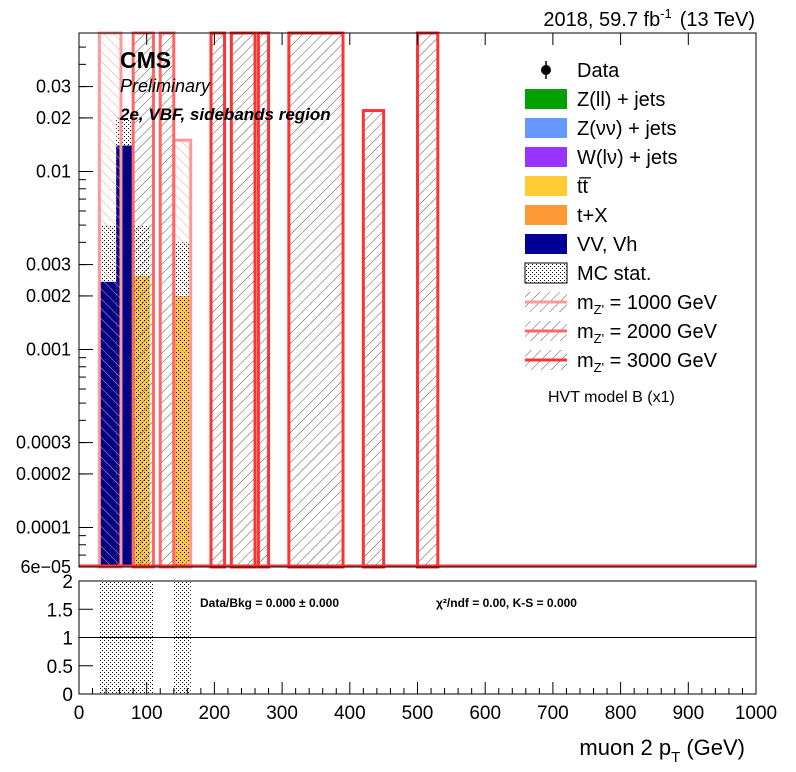 This screenshot has height=772, width=796. What do you see at coordinates (48, 296) in the screenshot?
I see `y-tick-label-4: 0.002` at bounding box center [48, 296].